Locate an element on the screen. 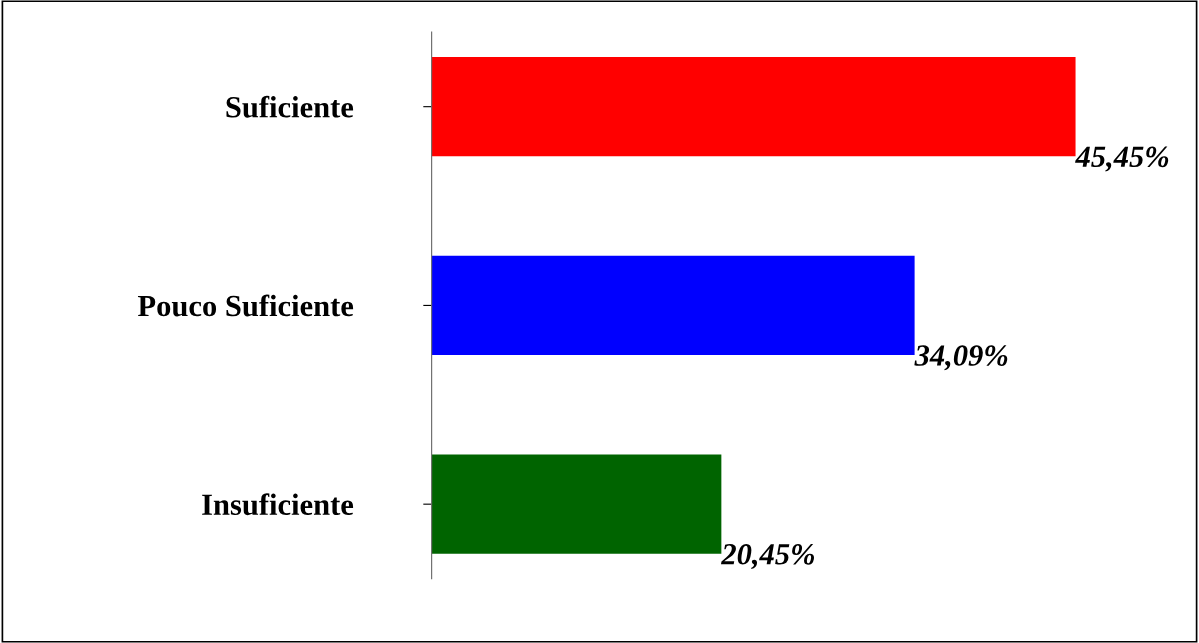  y-tick-label: Pouco Suficiente is located at coordinates (245, 305).